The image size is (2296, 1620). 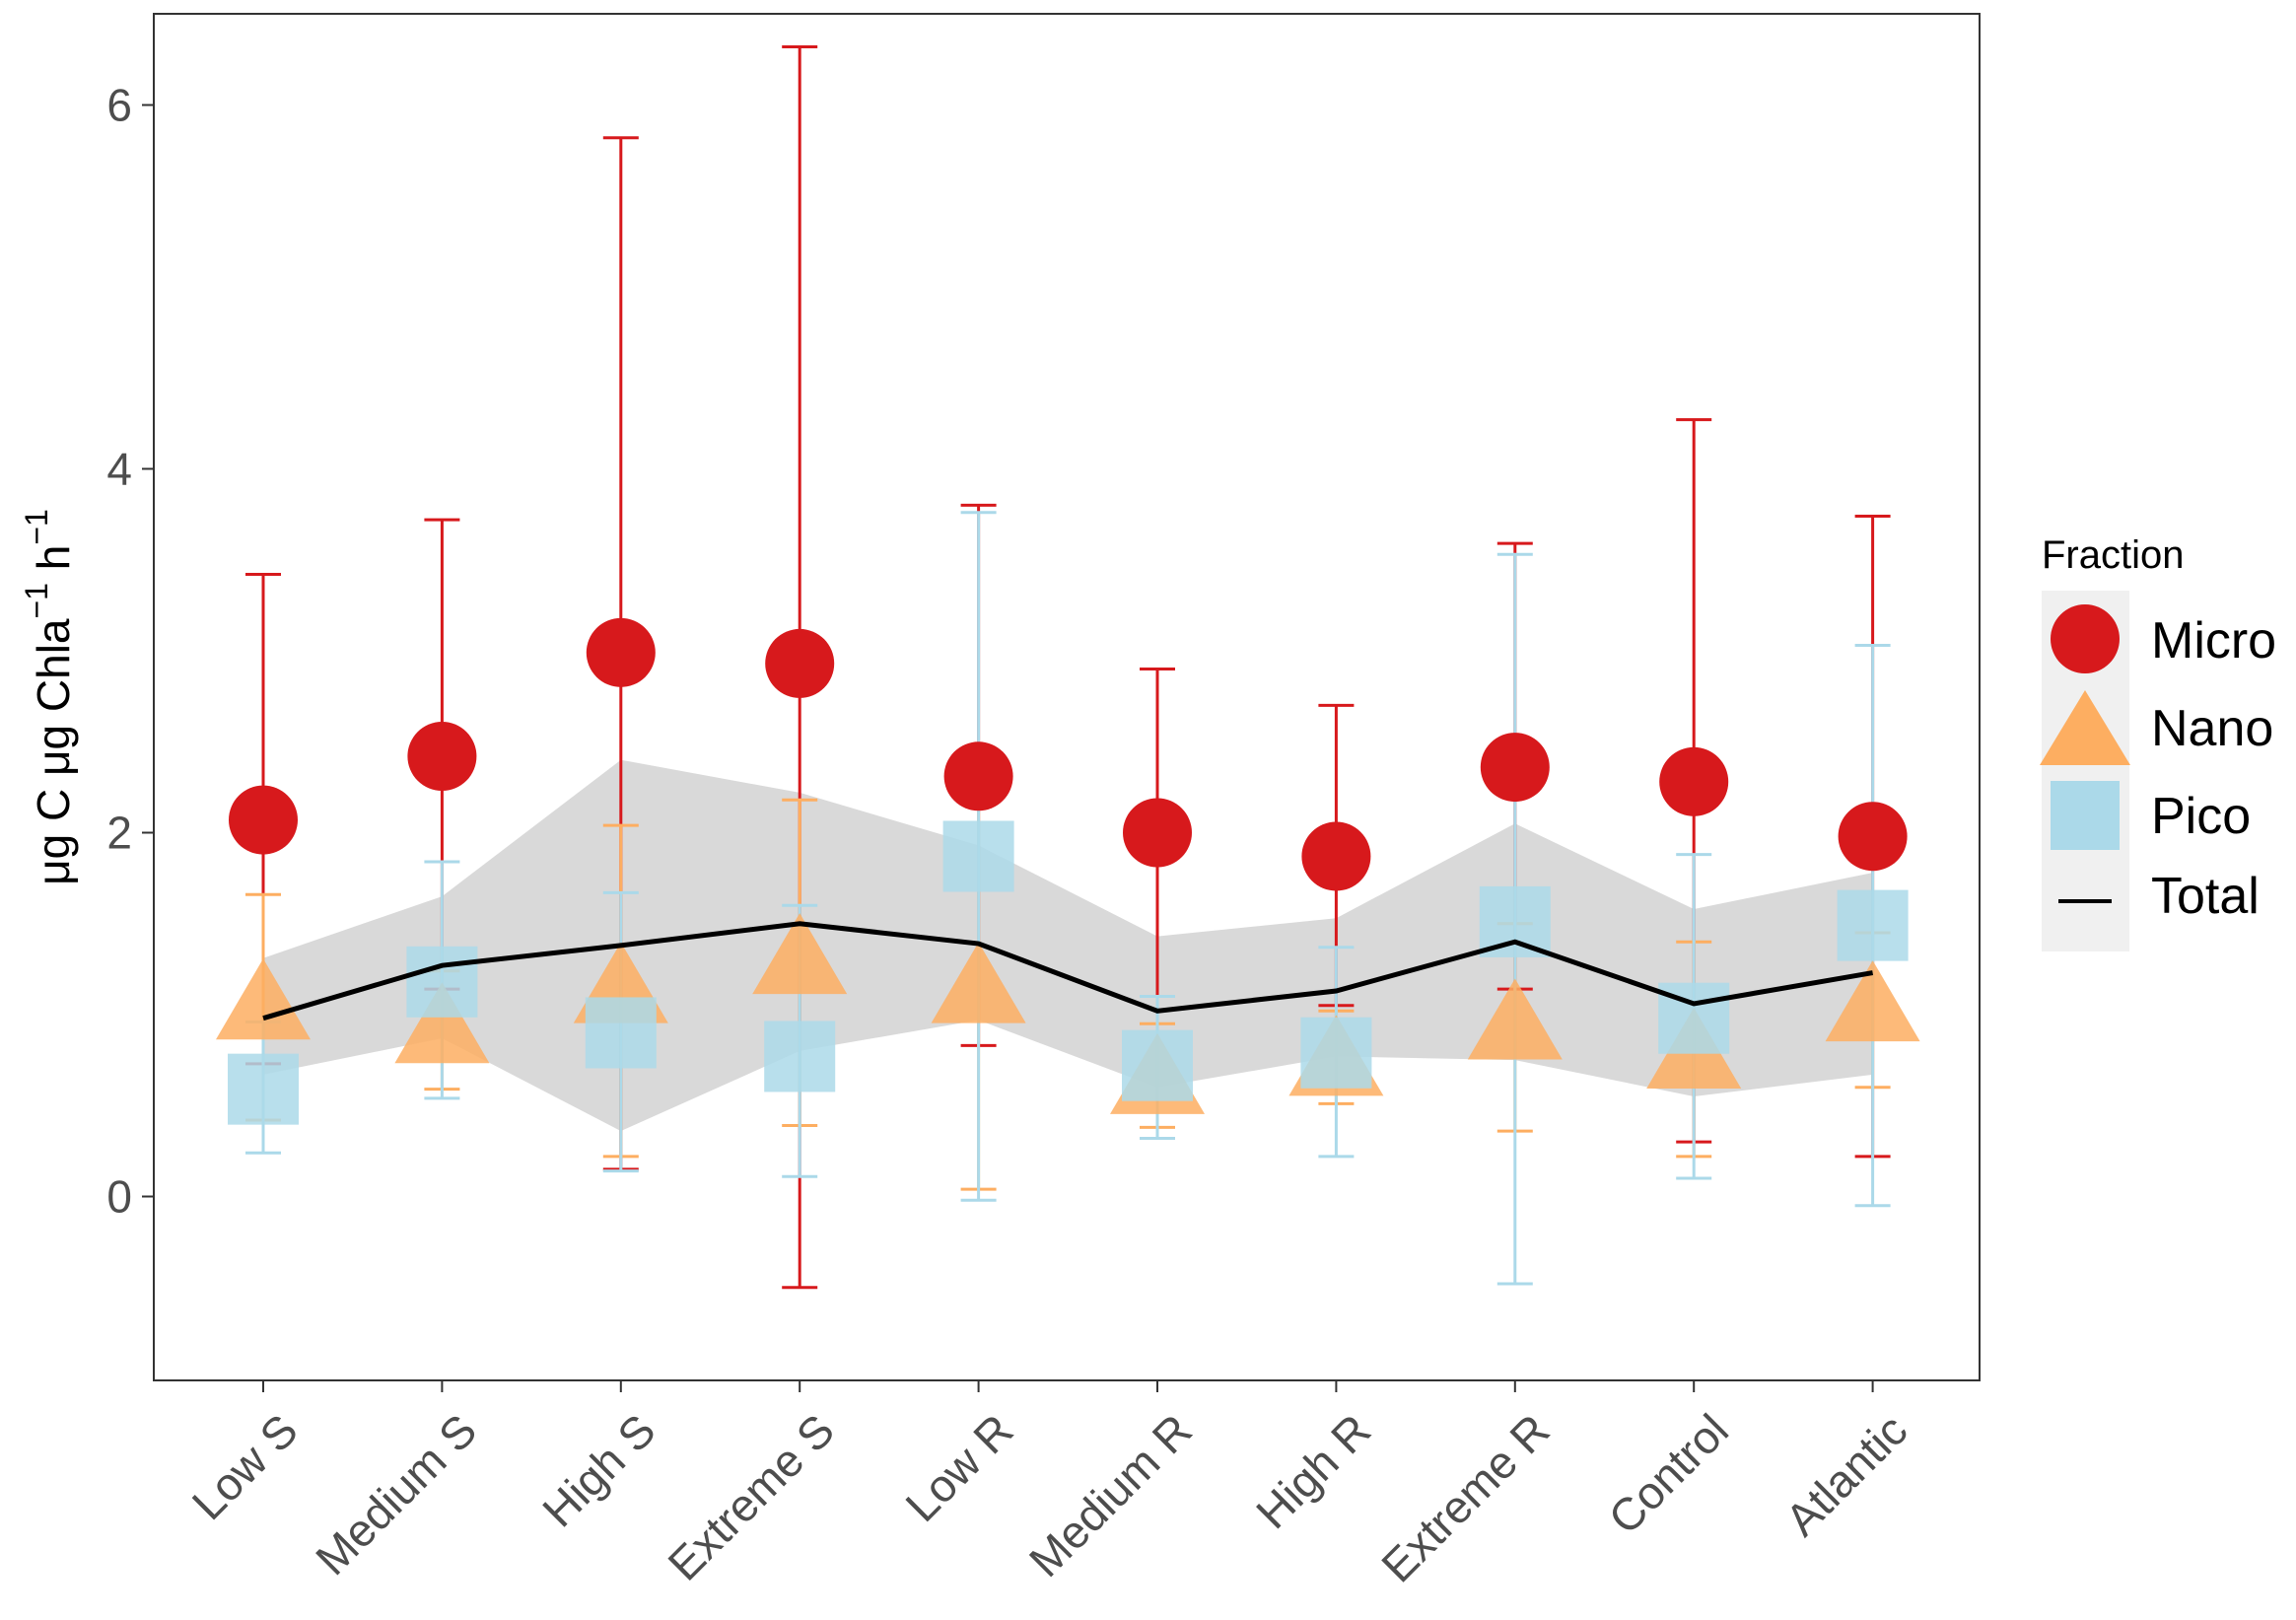 I want to click on legend-label-micro: Micro, so click(x=2213, y=640).